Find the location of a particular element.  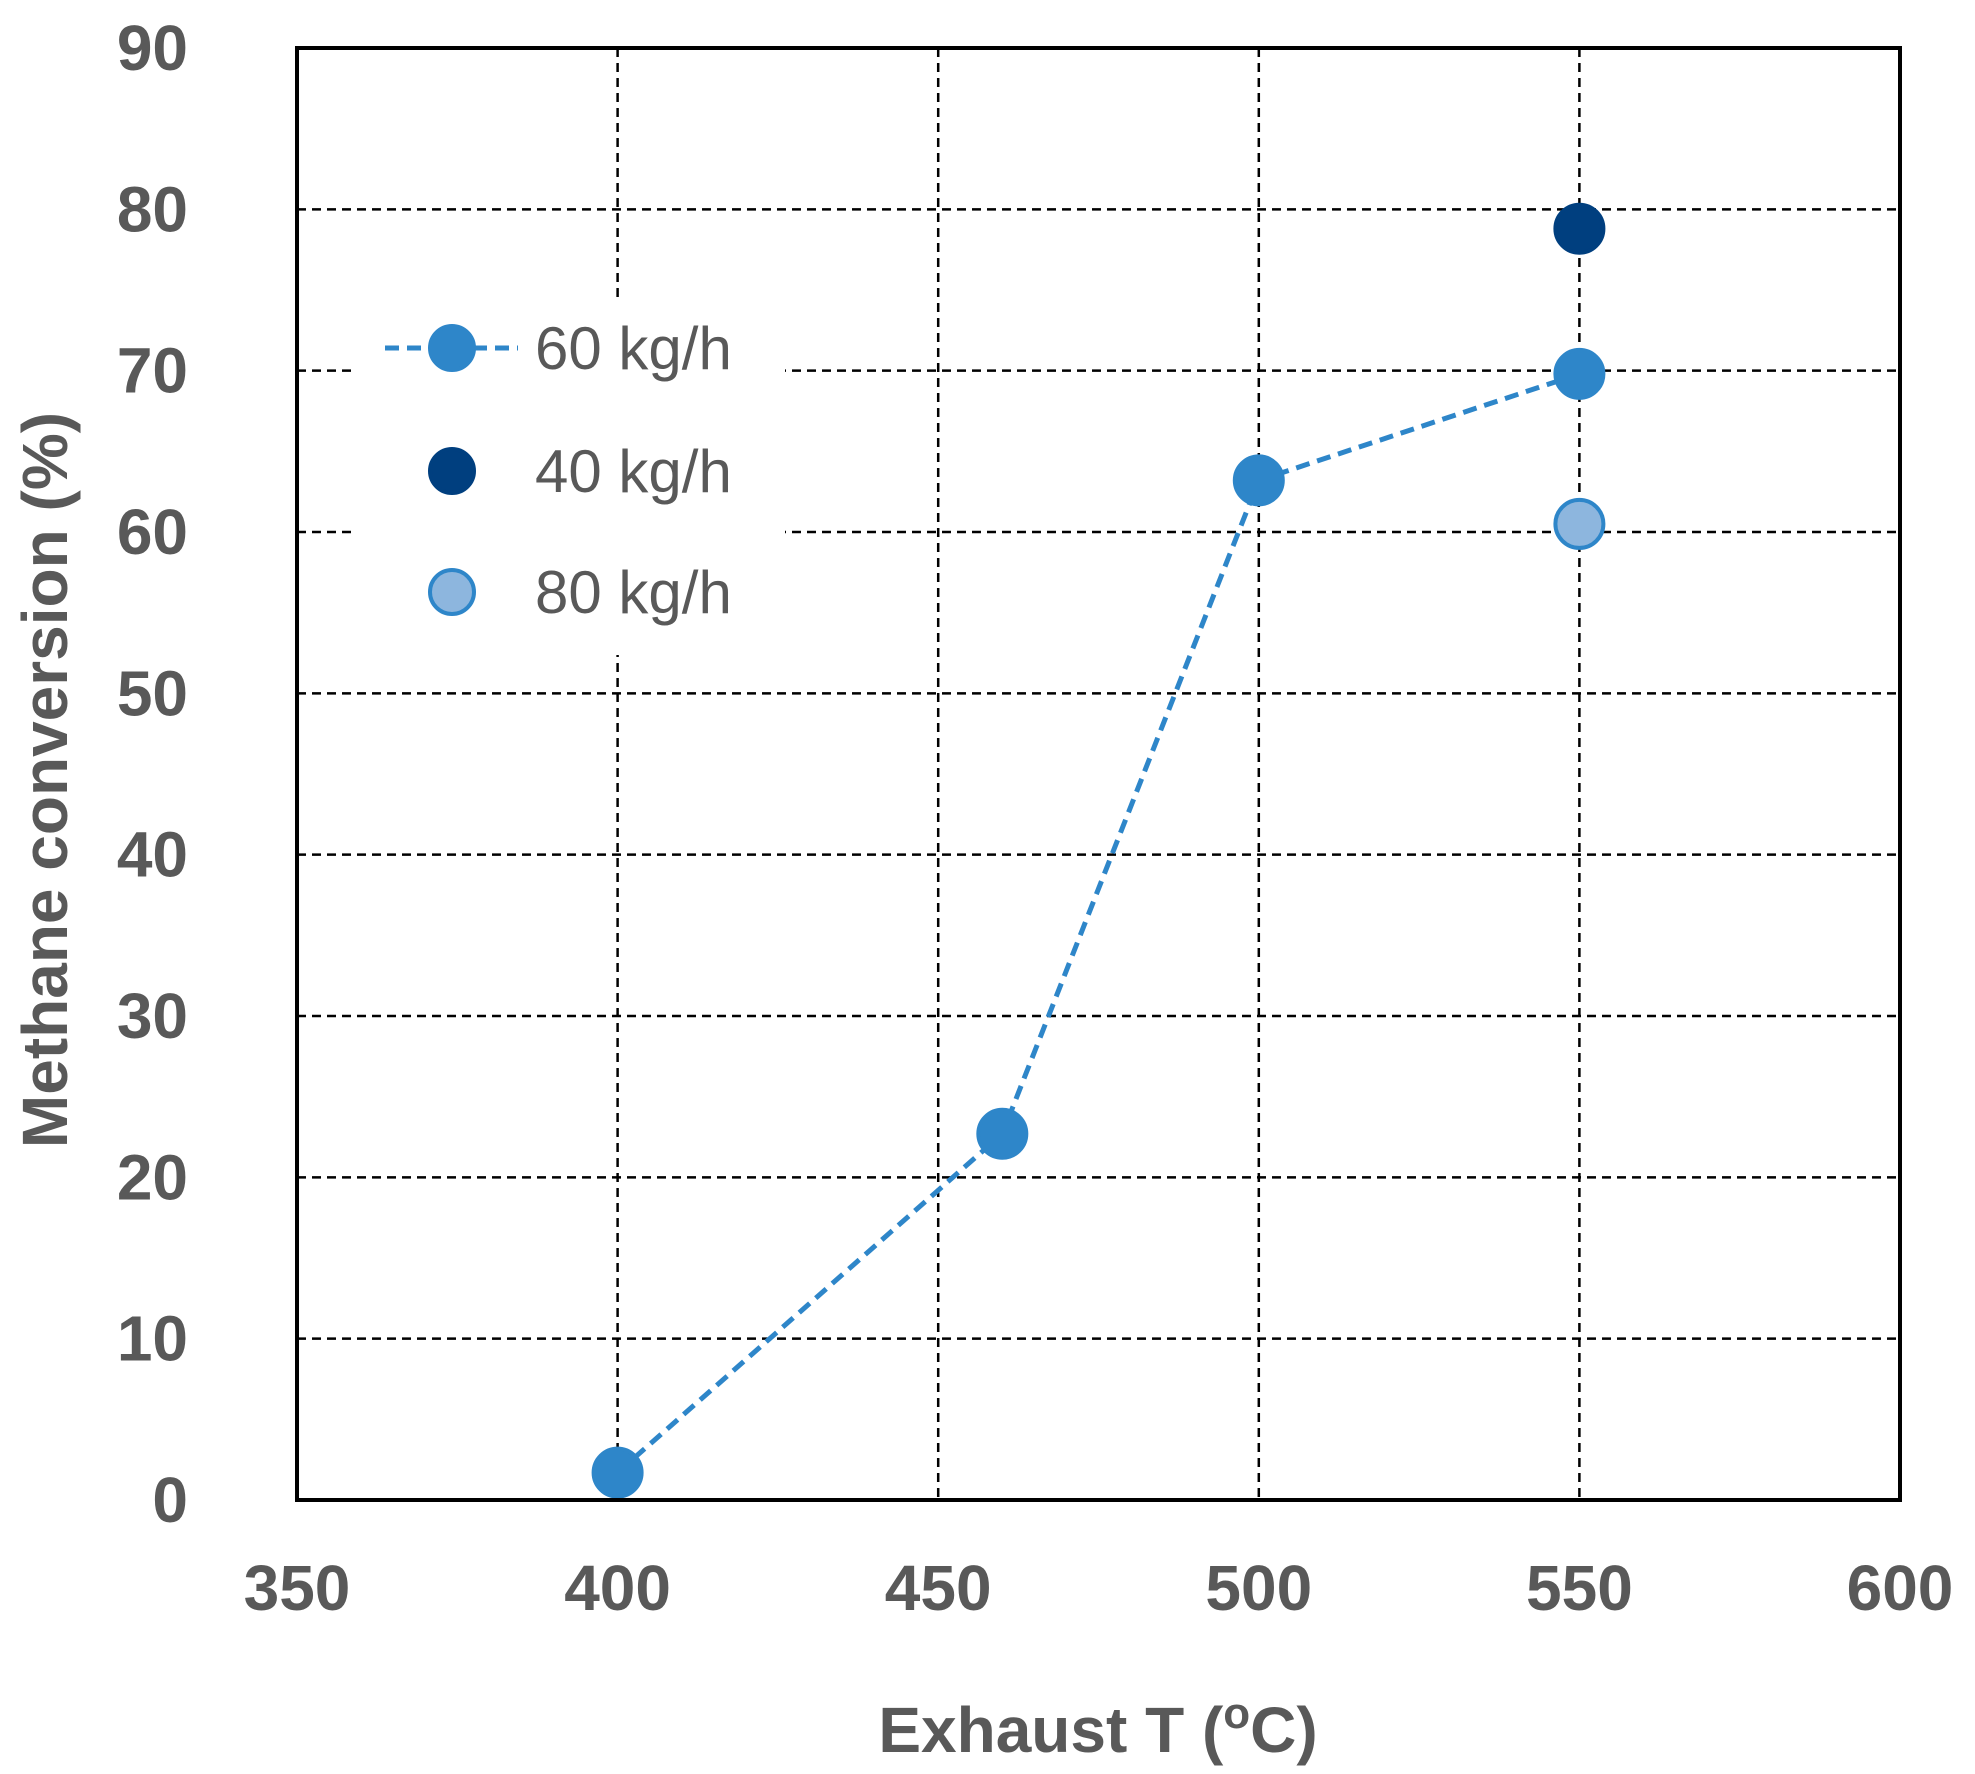

legend-label: 60 kg/h is located at coordinates (633, 348).